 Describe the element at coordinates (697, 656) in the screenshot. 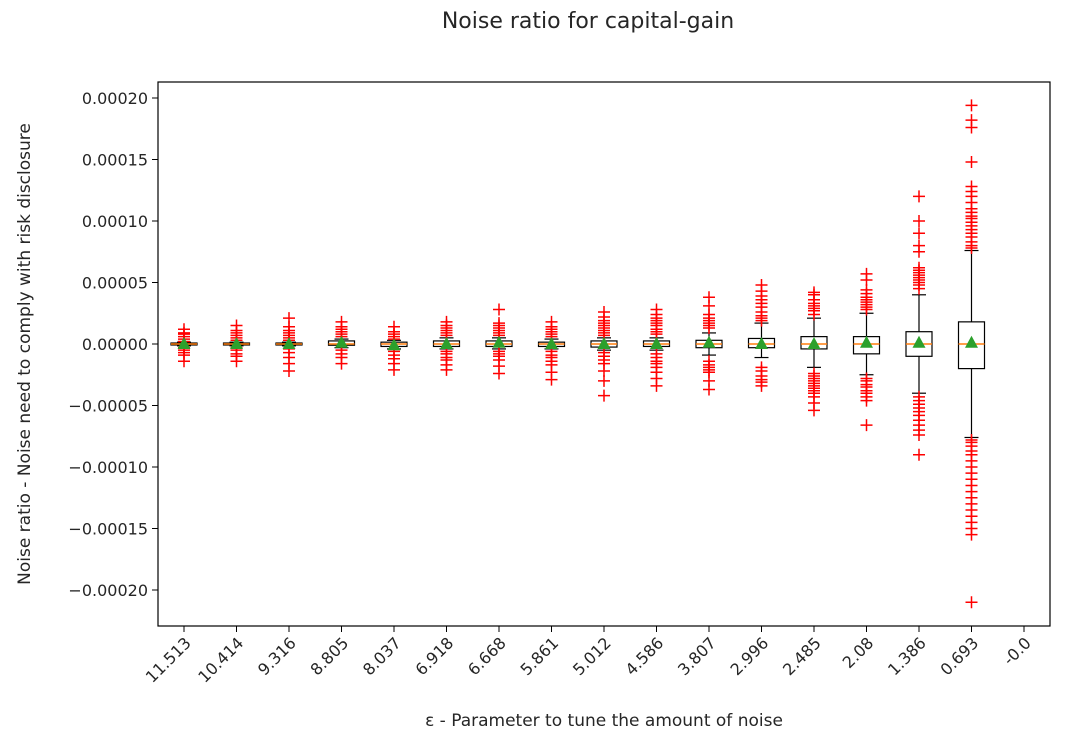

I see `x-tick-label: 3.807` at that location.